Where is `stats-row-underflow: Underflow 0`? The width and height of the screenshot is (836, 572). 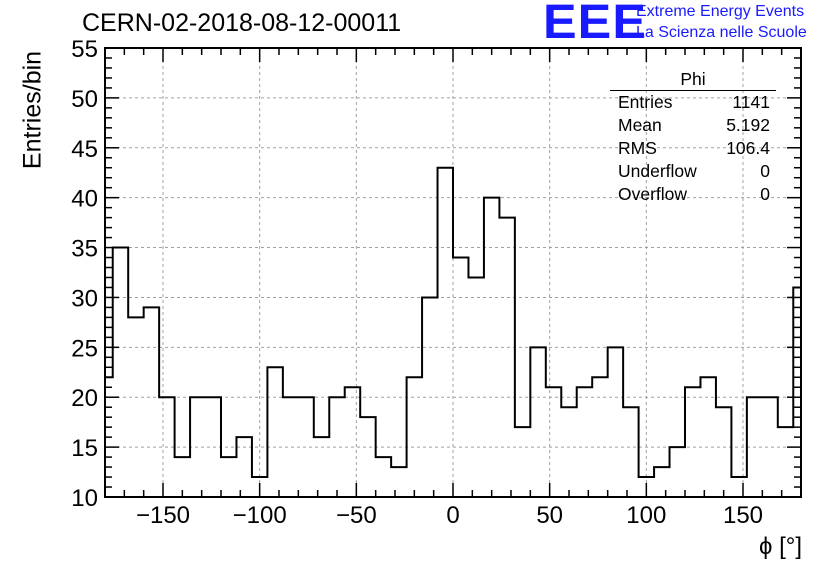
stats-row-underflow: Underflow 0 is located at coordinates (693, 171).